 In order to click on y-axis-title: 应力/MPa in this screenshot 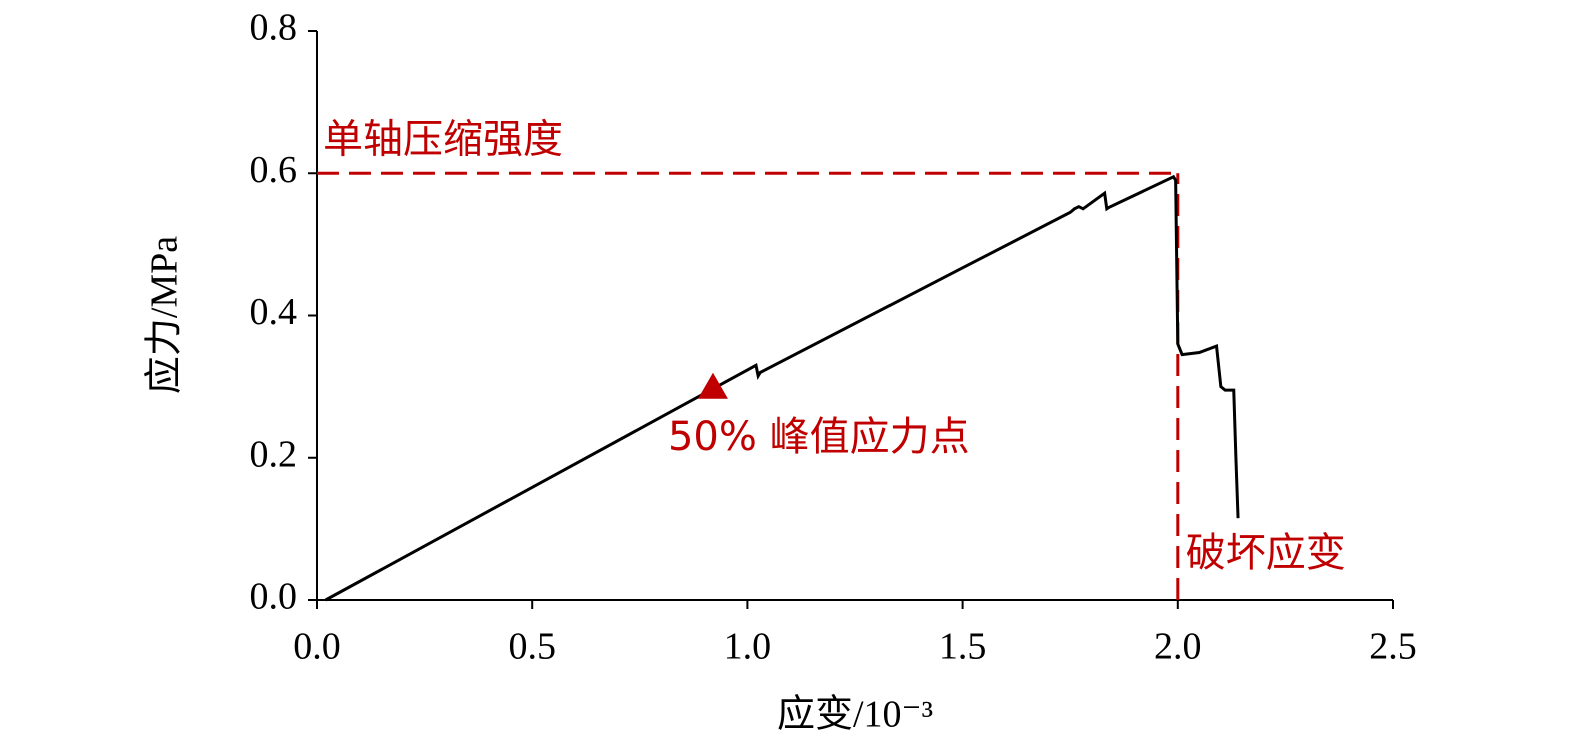, I will do `click(165, 315)`.